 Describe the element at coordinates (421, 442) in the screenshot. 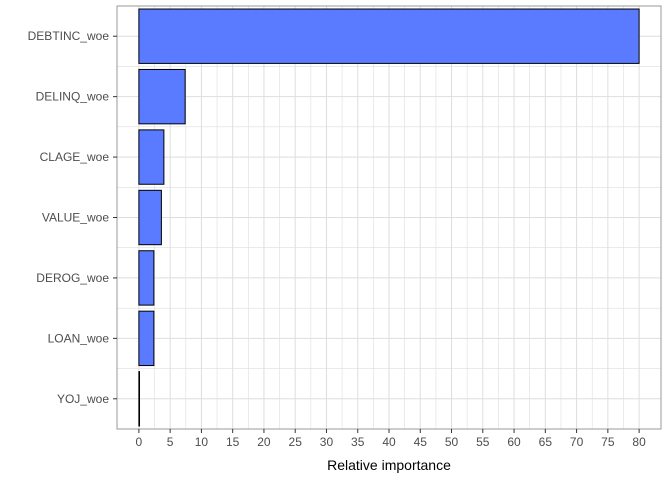

I see `x-tick-label: 45` at that location.